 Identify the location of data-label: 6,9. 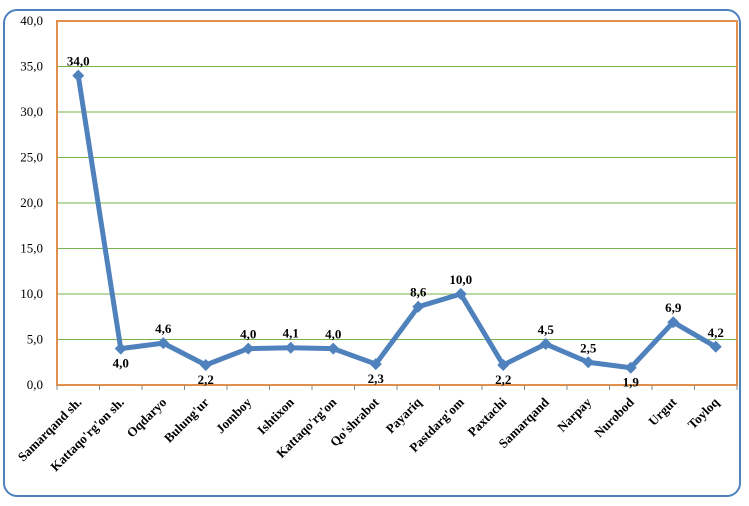
(673, 307).